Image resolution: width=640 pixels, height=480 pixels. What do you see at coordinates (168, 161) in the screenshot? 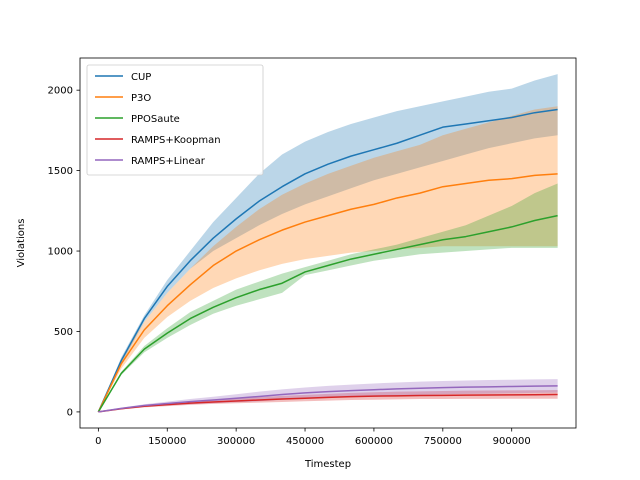
I see `legend-label-ramps-linear: RAMPS+Linear` at bounding box center [168, 161].